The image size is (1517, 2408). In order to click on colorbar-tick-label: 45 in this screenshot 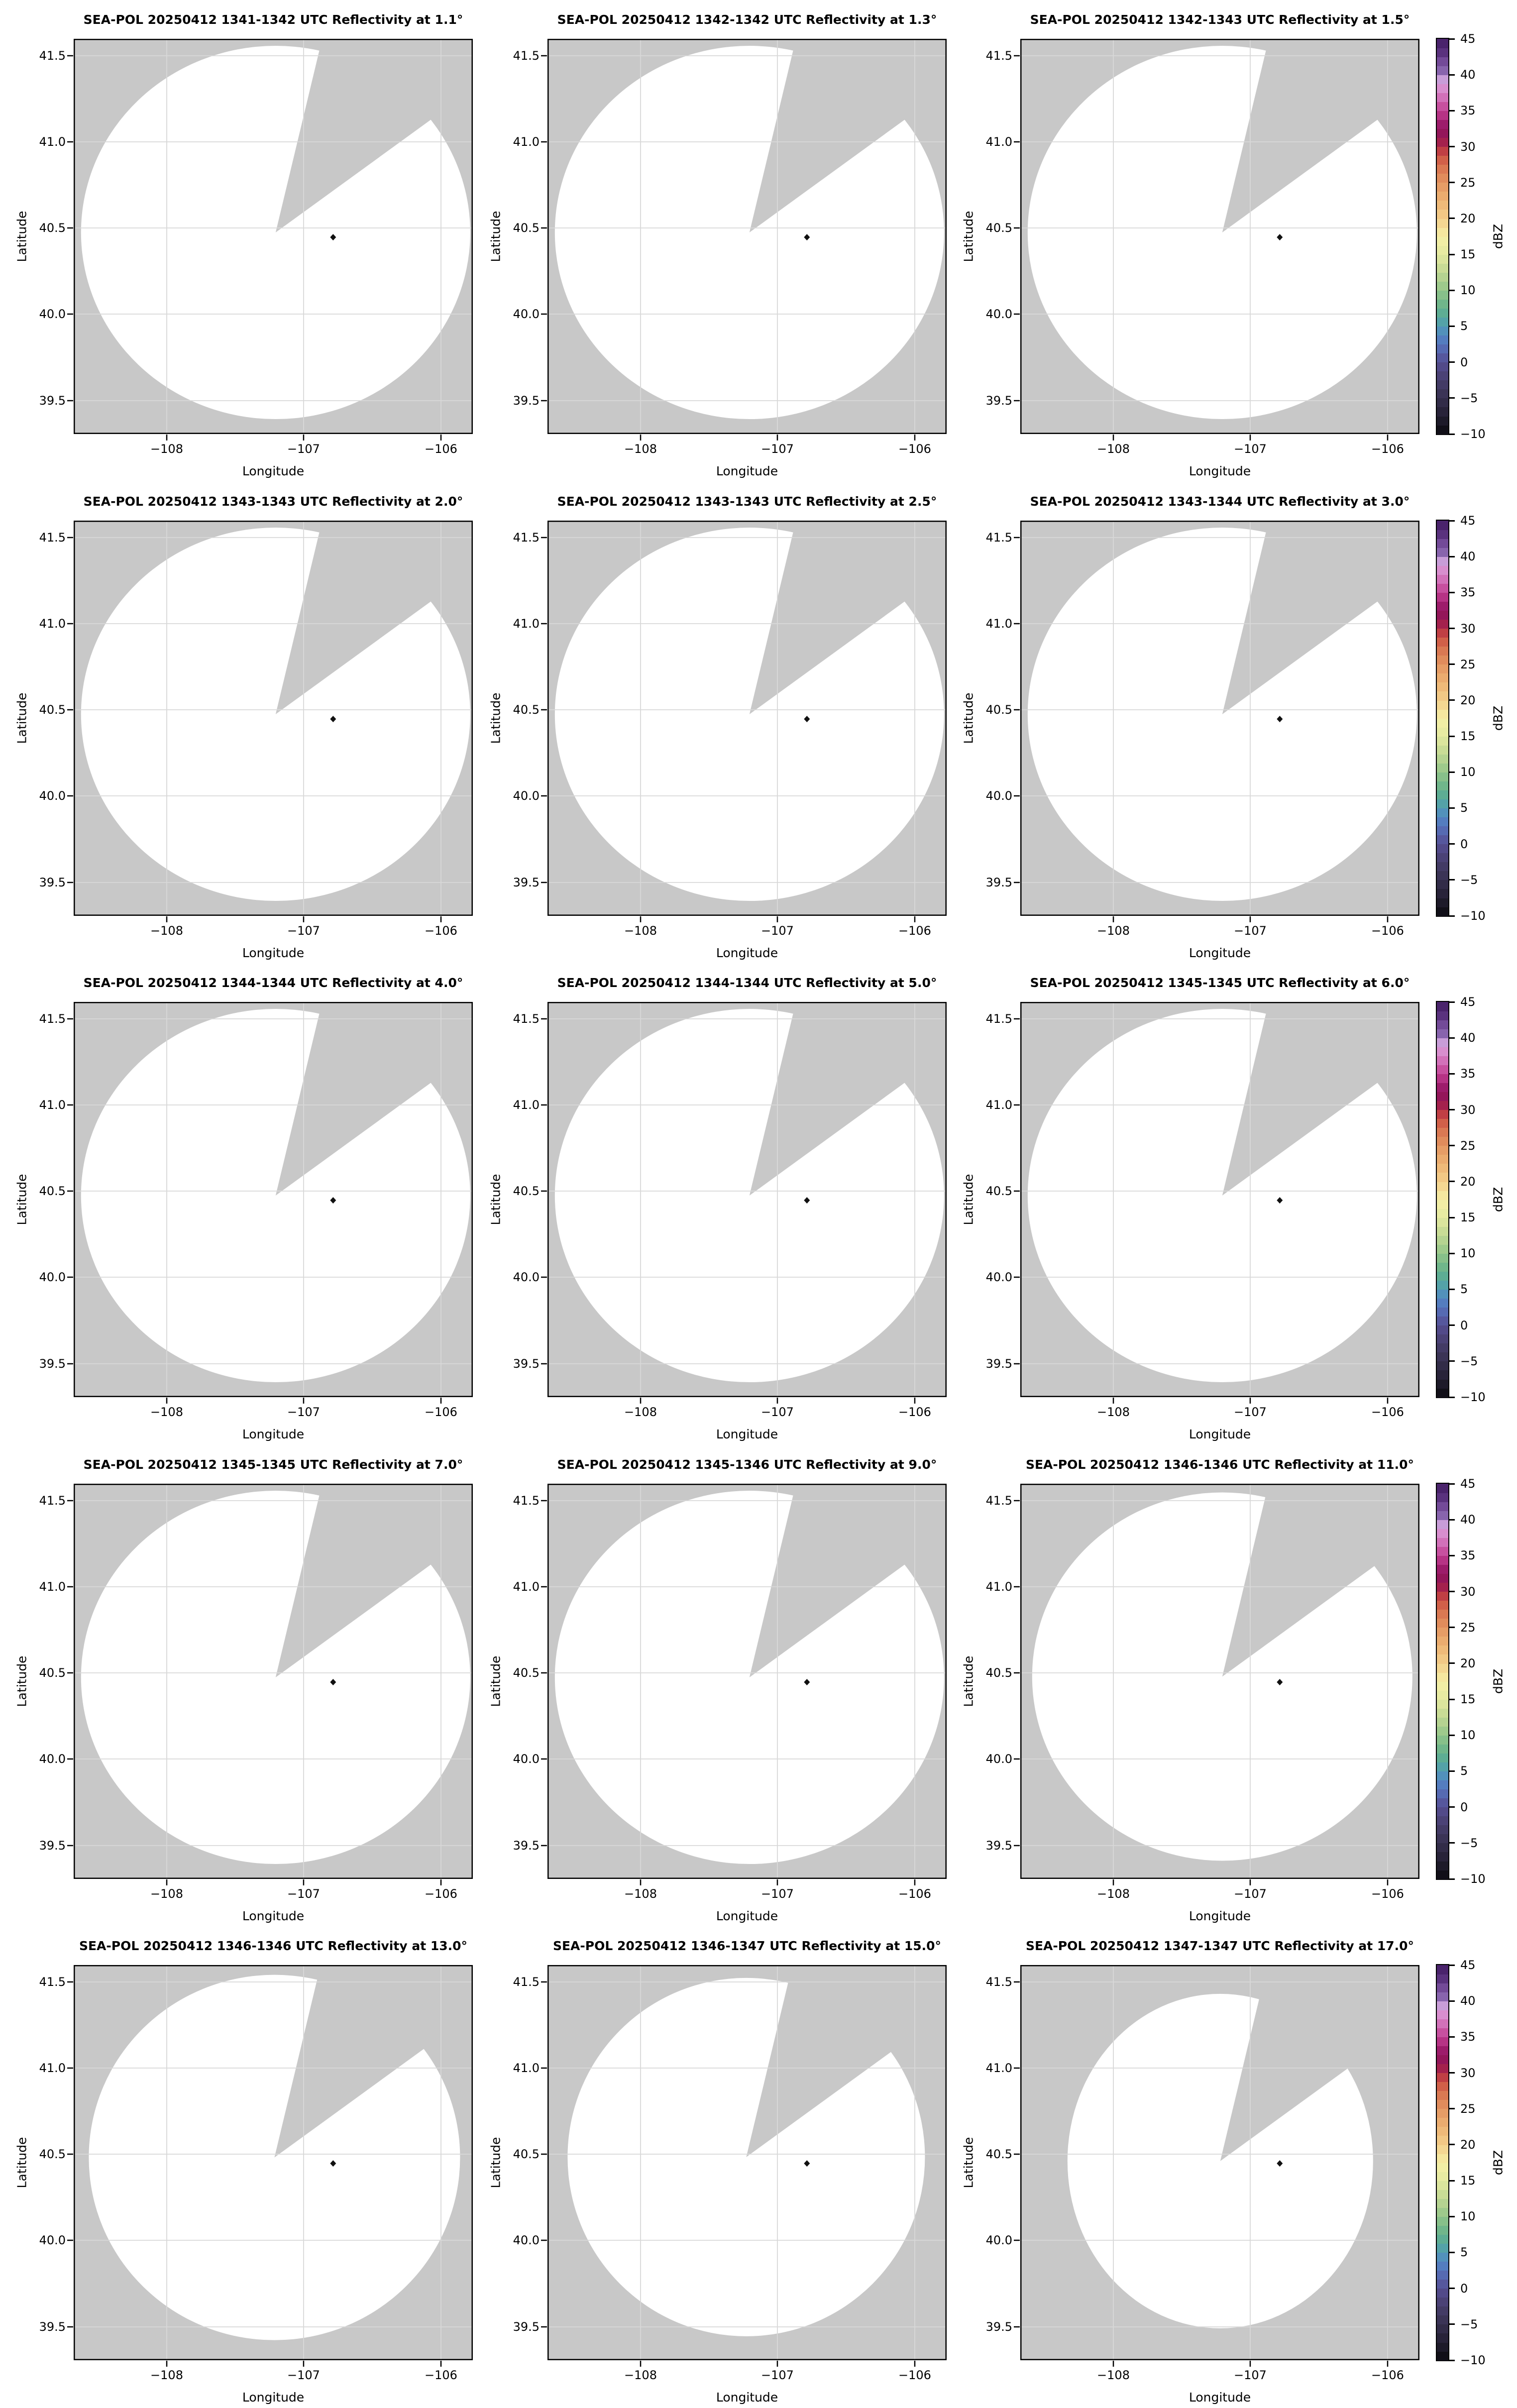, I will do `click(1468, 1484)`.